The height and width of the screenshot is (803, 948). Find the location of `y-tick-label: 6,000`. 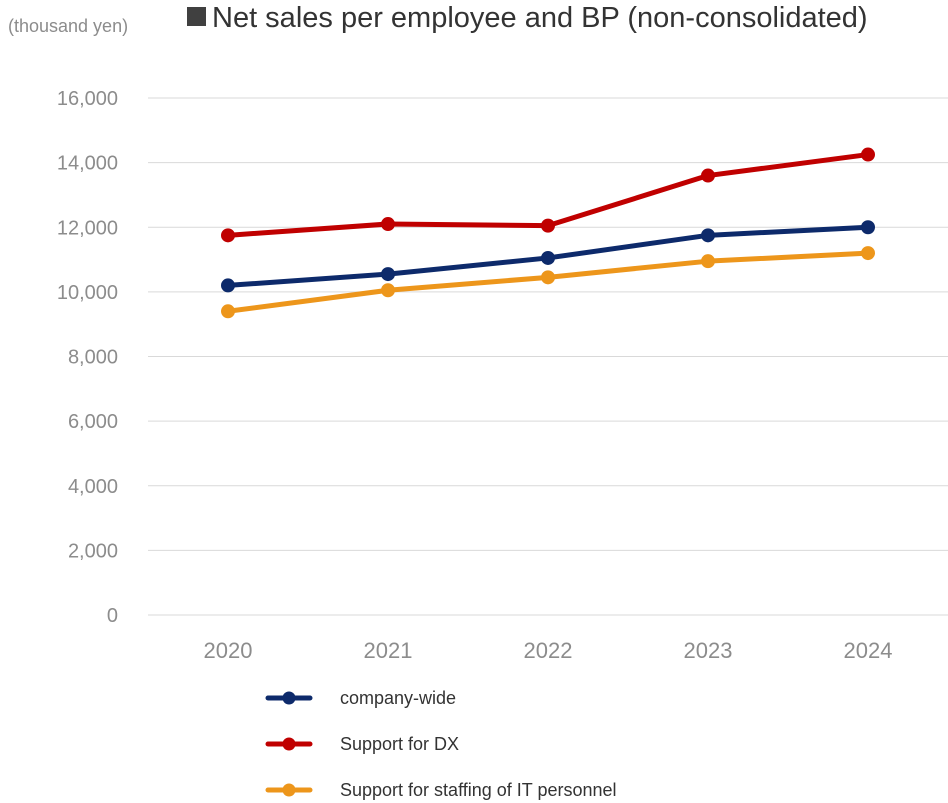

y-tick-label: 6,000 is located at coordinates (93, 422).